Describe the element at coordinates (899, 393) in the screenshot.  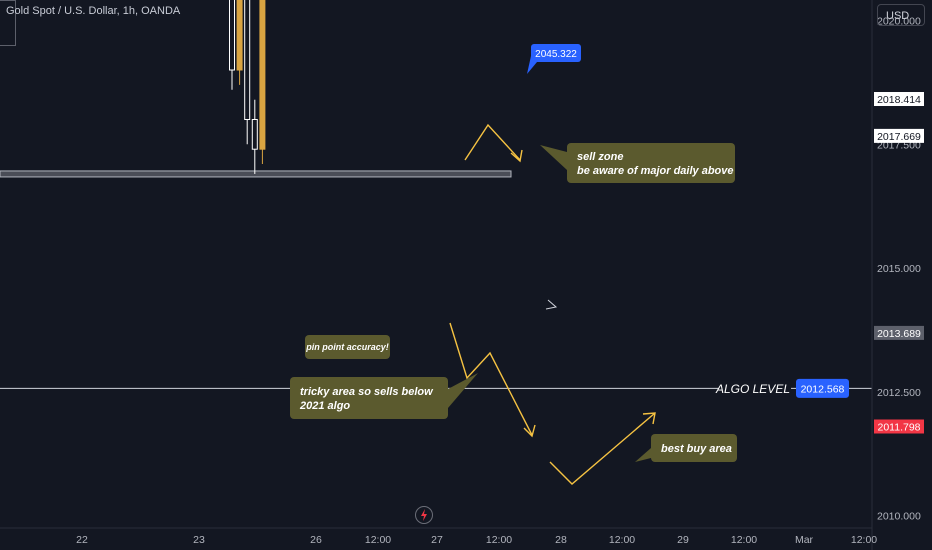
I see `y-tick-label: 2012.500` at that location.